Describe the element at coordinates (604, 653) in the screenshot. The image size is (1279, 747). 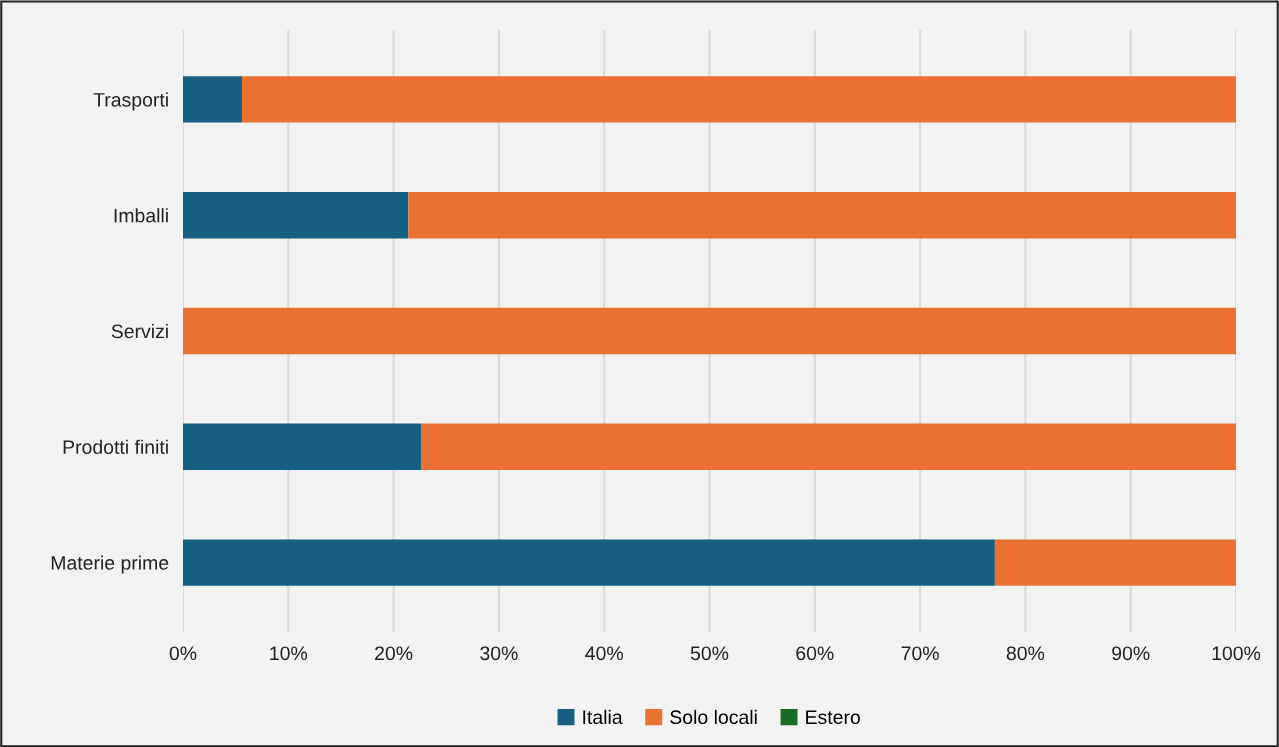
I see `x-tick-label: 40%` at that location.